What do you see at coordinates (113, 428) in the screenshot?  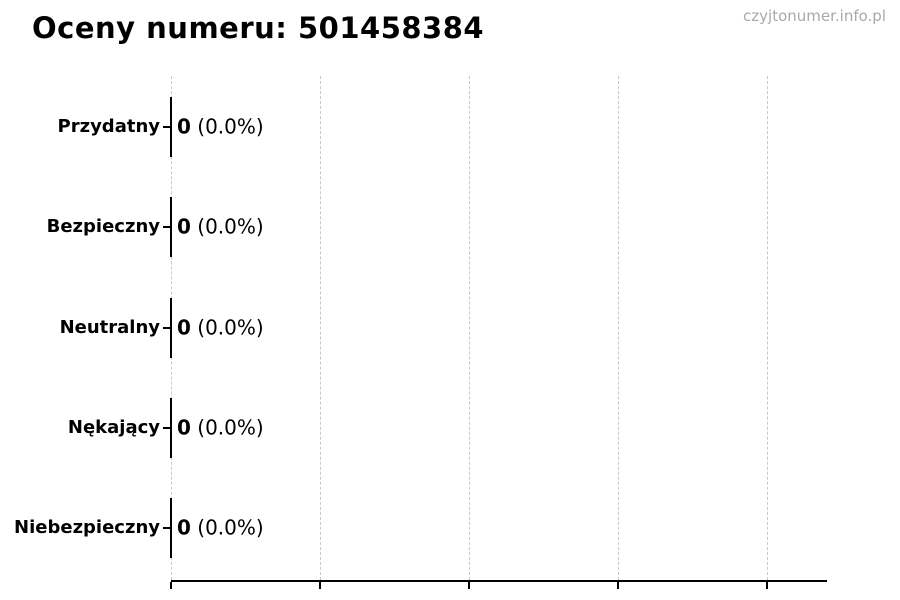 I see `category-label: Nękający` at bounding box center [113, 428].